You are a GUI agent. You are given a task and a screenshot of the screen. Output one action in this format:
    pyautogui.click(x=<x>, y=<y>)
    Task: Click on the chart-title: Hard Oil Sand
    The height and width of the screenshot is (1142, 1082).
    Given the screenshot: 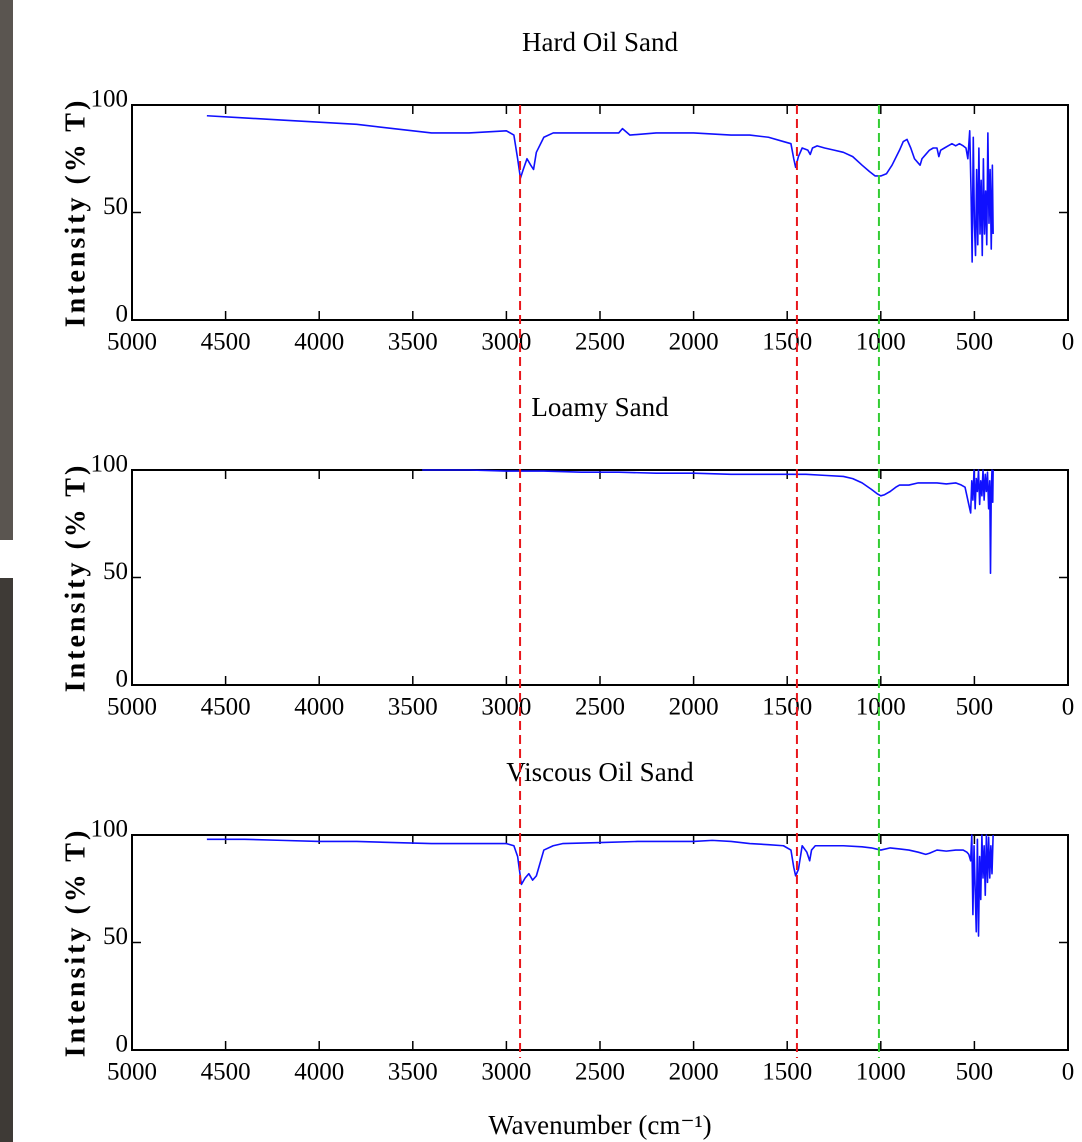 What is the action you would take?
    pyautogui.click(x=600, y=42)
    